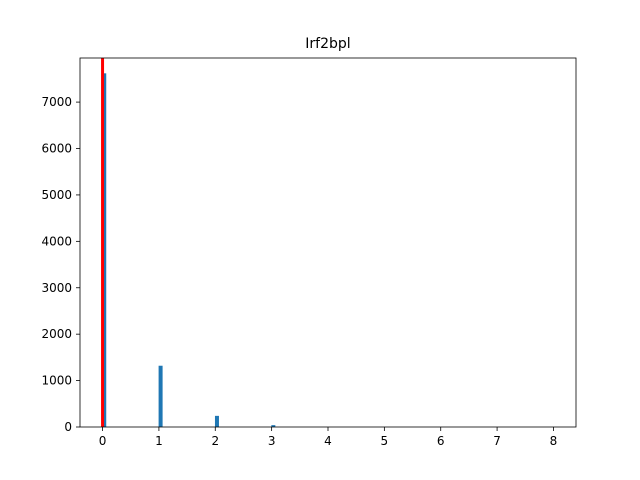 The image size is (640, 480). What do you see at coordinates (56, 241) in the screenshot?
I see `y-tick-label: 4000` at bounding box center [56, 241].